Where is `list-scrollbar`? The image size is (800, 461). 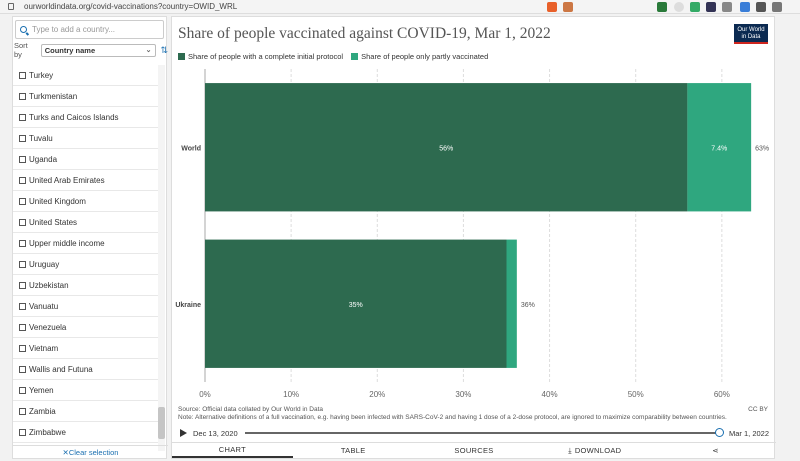 list-scrollbar is located at coordinates (161, 258).